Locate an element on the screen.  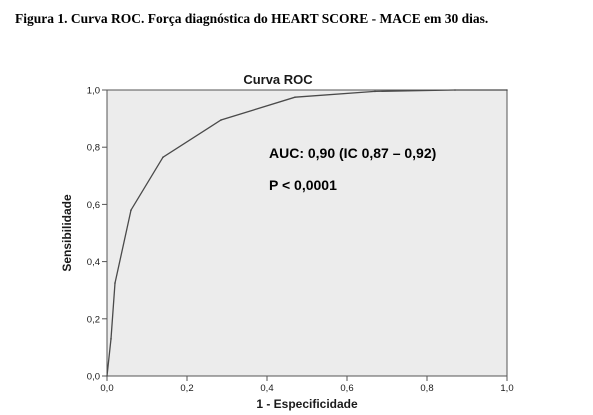
chart-title: Curva ROC is located at coordinates (278, 79).